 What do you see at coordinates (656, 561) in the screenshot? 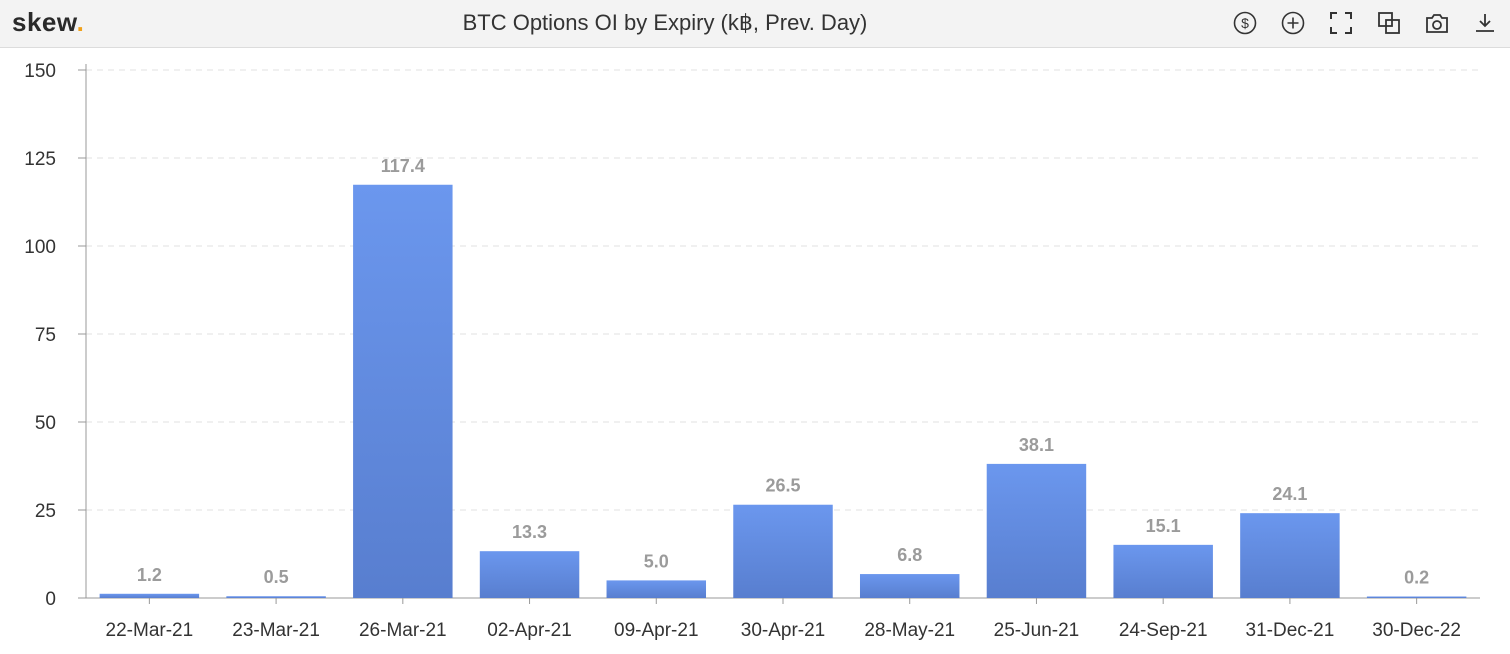
I see `data-label: 5.0` at bounding box center [656, 561].